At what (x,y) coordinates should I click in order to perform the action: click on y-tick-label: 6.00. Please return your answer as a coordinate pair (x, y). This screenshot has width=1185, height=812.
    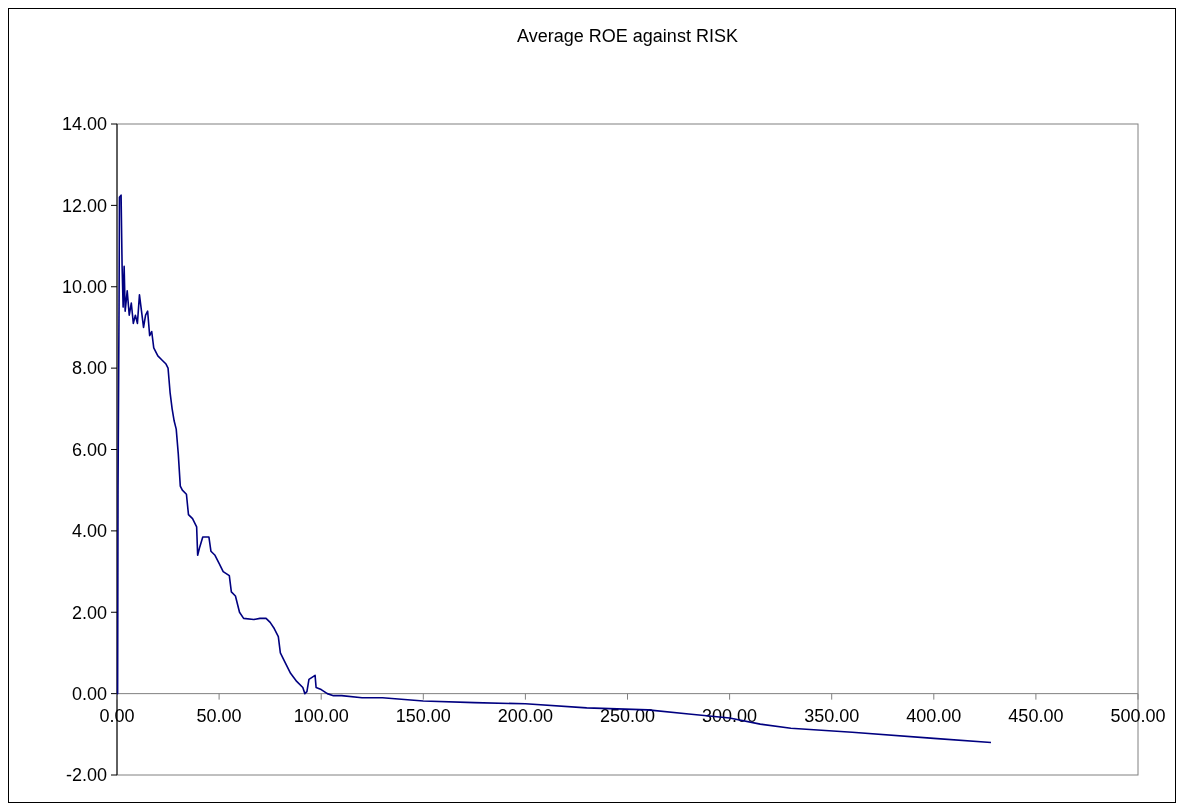
    Looking at the image, I should click on (89, 449).